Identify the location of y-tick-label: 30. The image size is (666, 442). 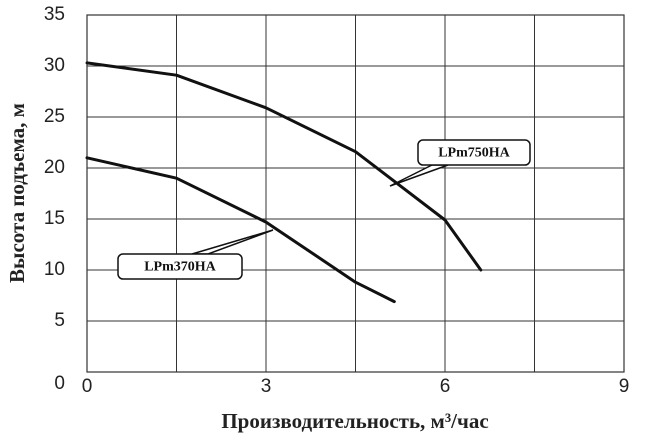
(54, 65).